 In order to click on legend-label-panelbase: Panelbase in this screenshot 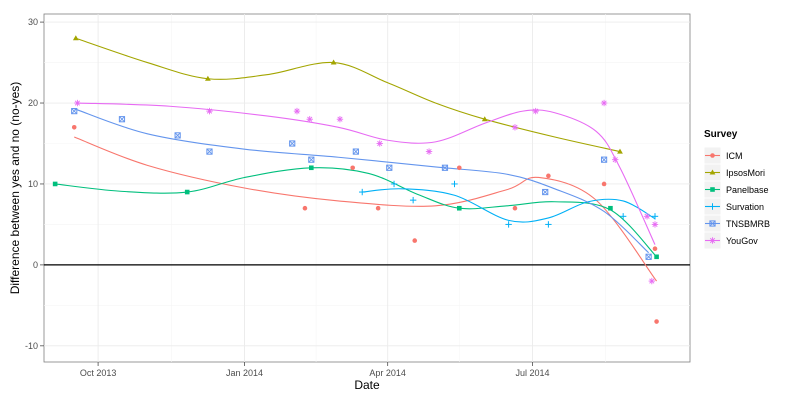, I will do `click(747, 190)`.